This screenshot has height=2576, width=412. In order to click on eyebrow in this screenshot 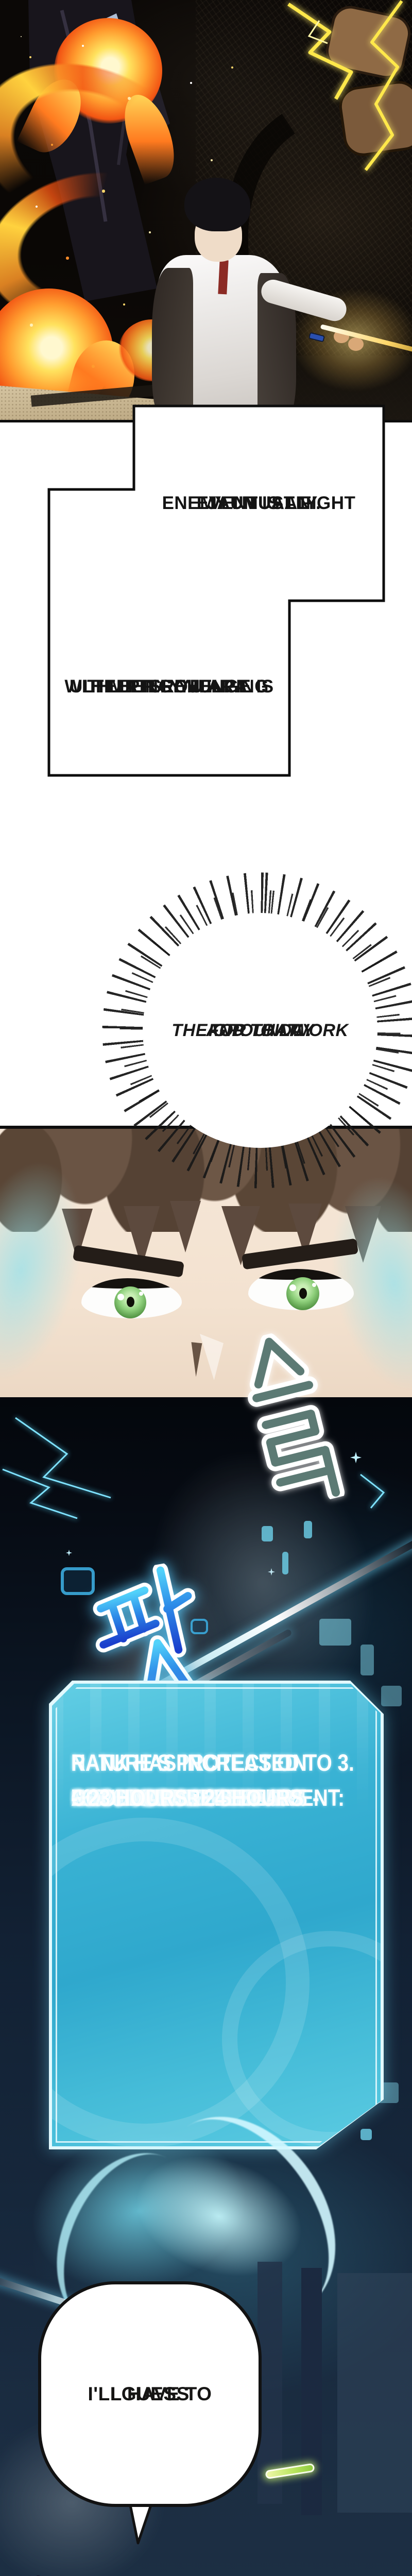, I will do `click(128, 1261)`.